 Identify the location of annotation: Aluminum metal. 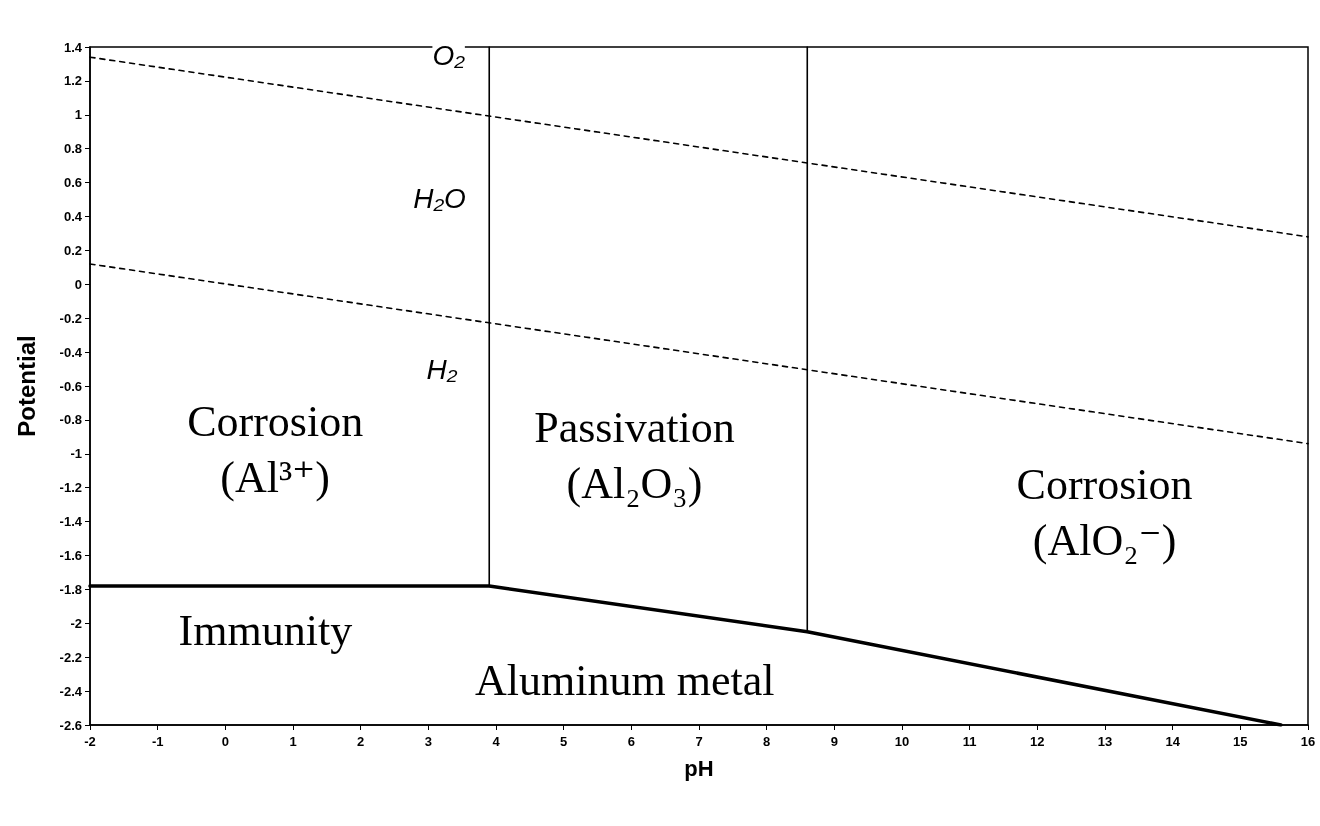
(625, 680).